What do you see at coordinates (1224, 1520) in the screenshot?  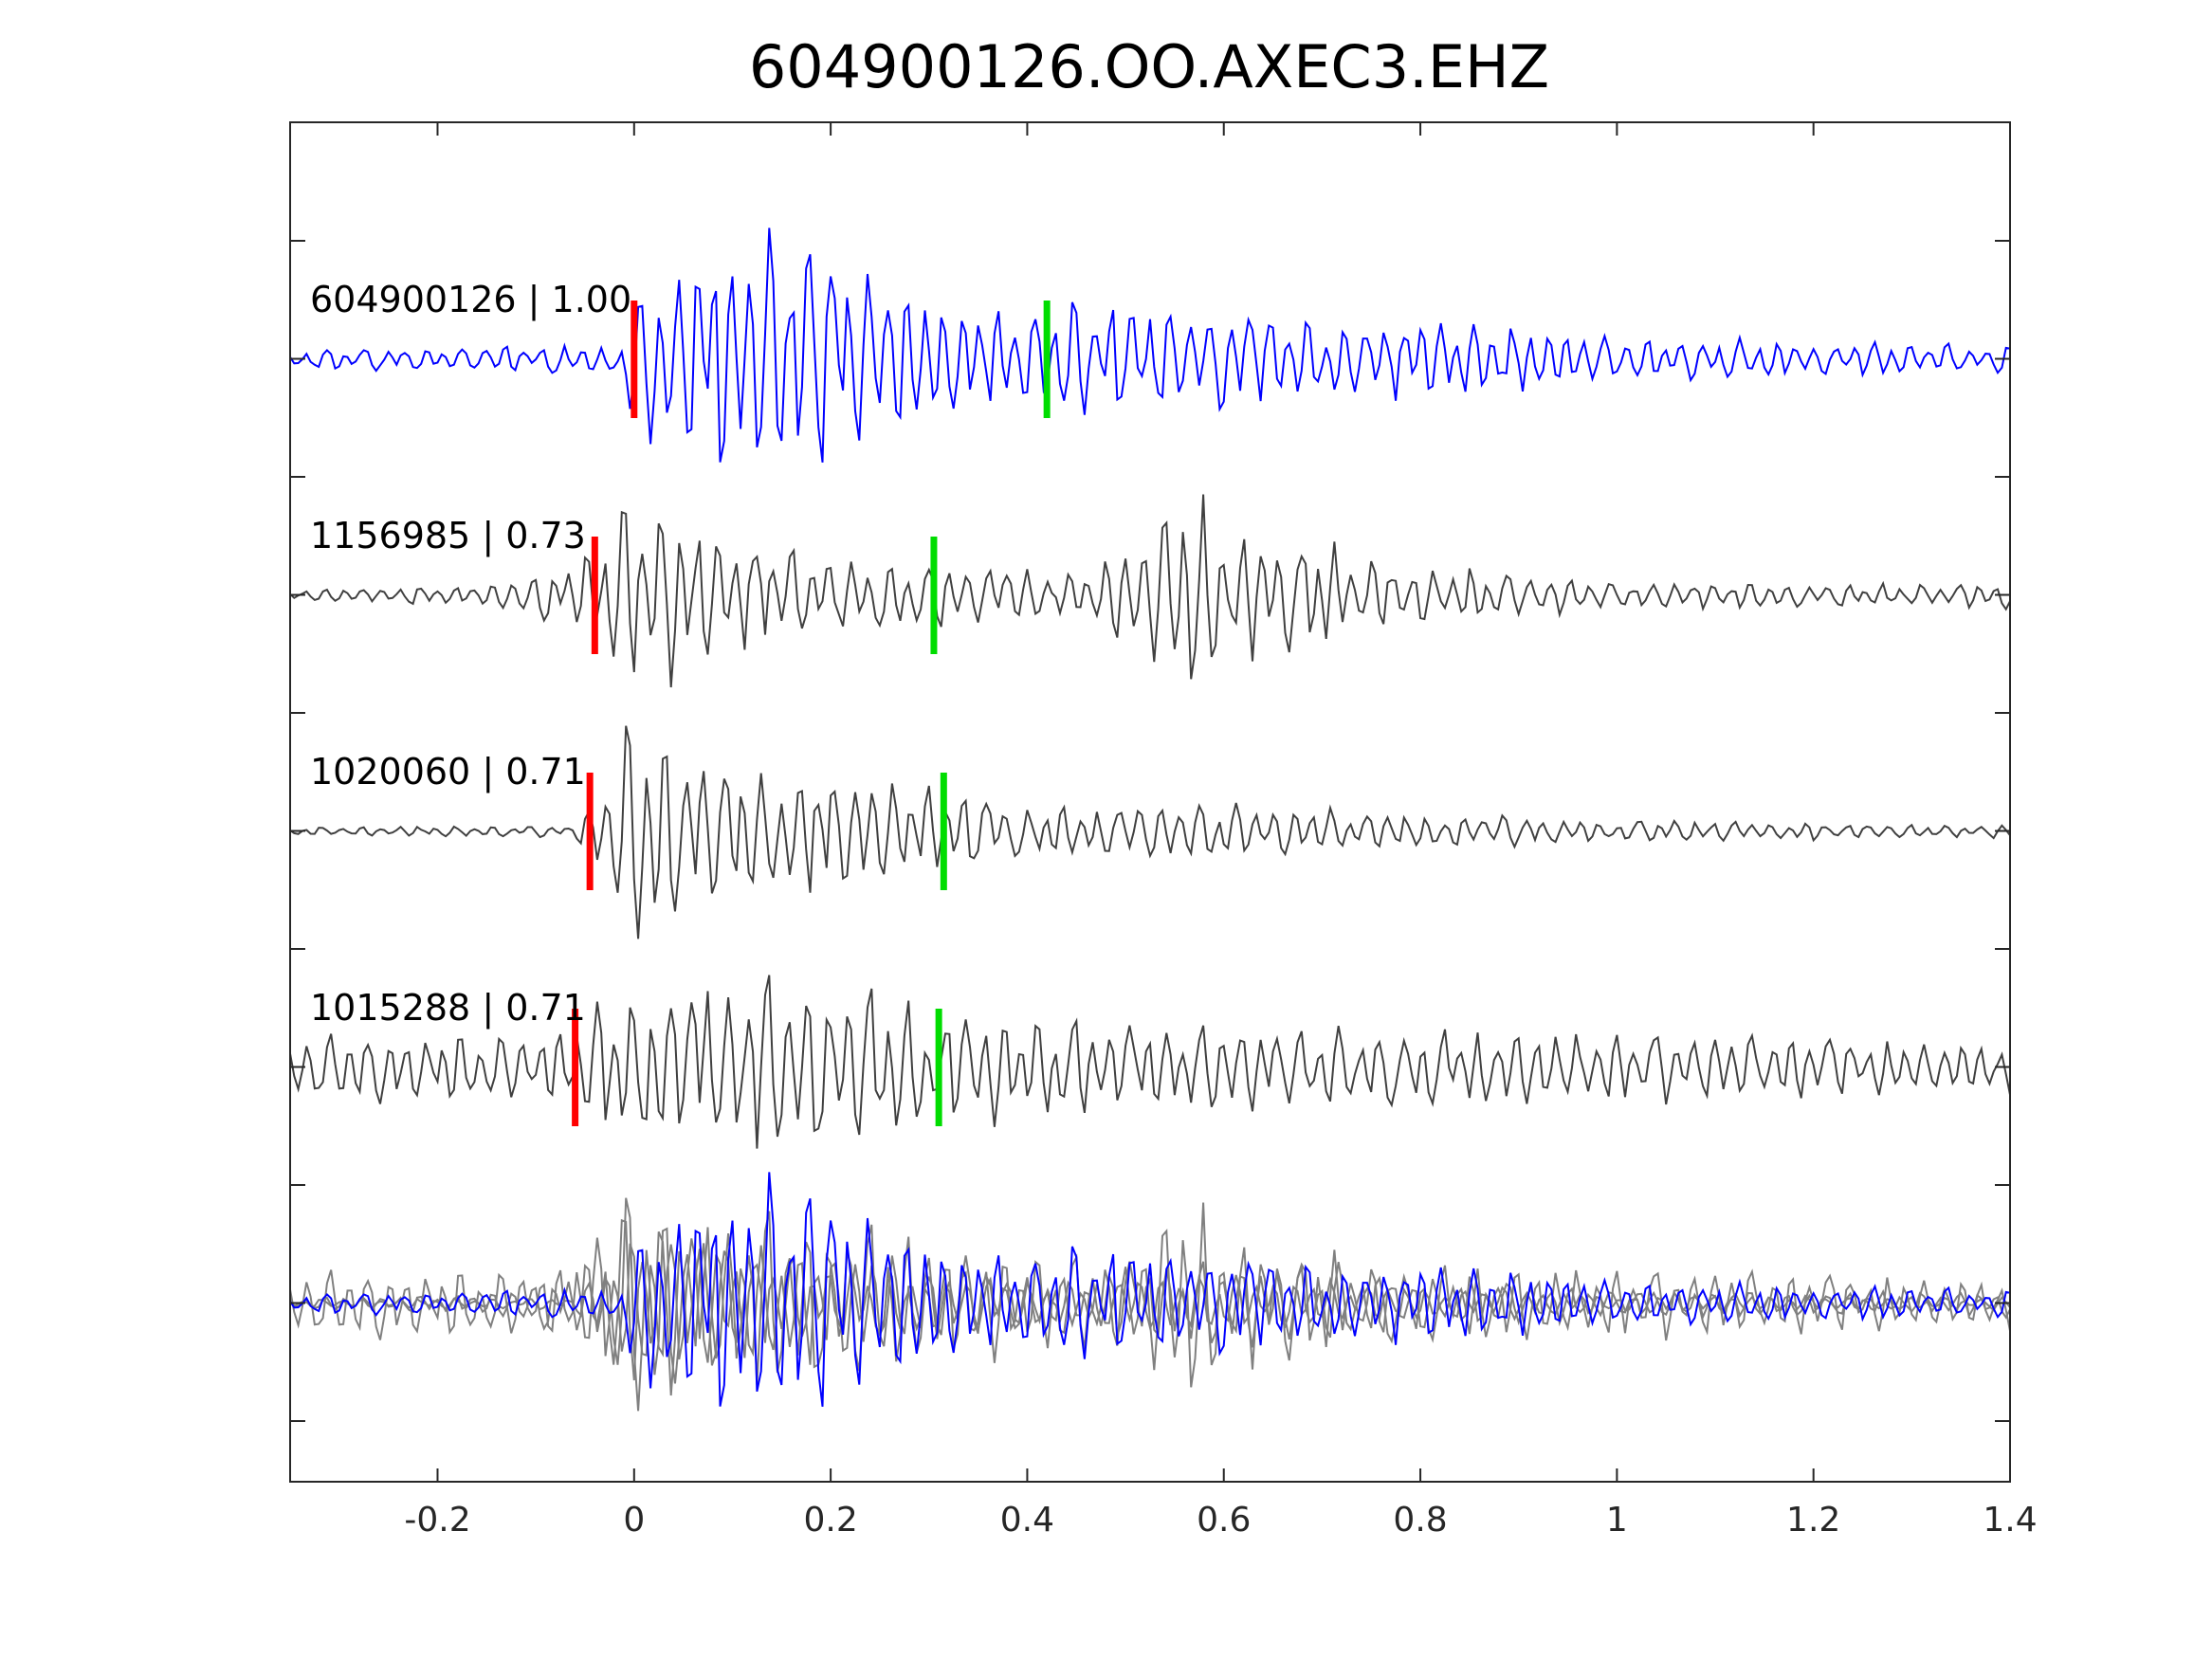 I see `x-tick-label: 0.6` at bounding box center [1224, 1520].